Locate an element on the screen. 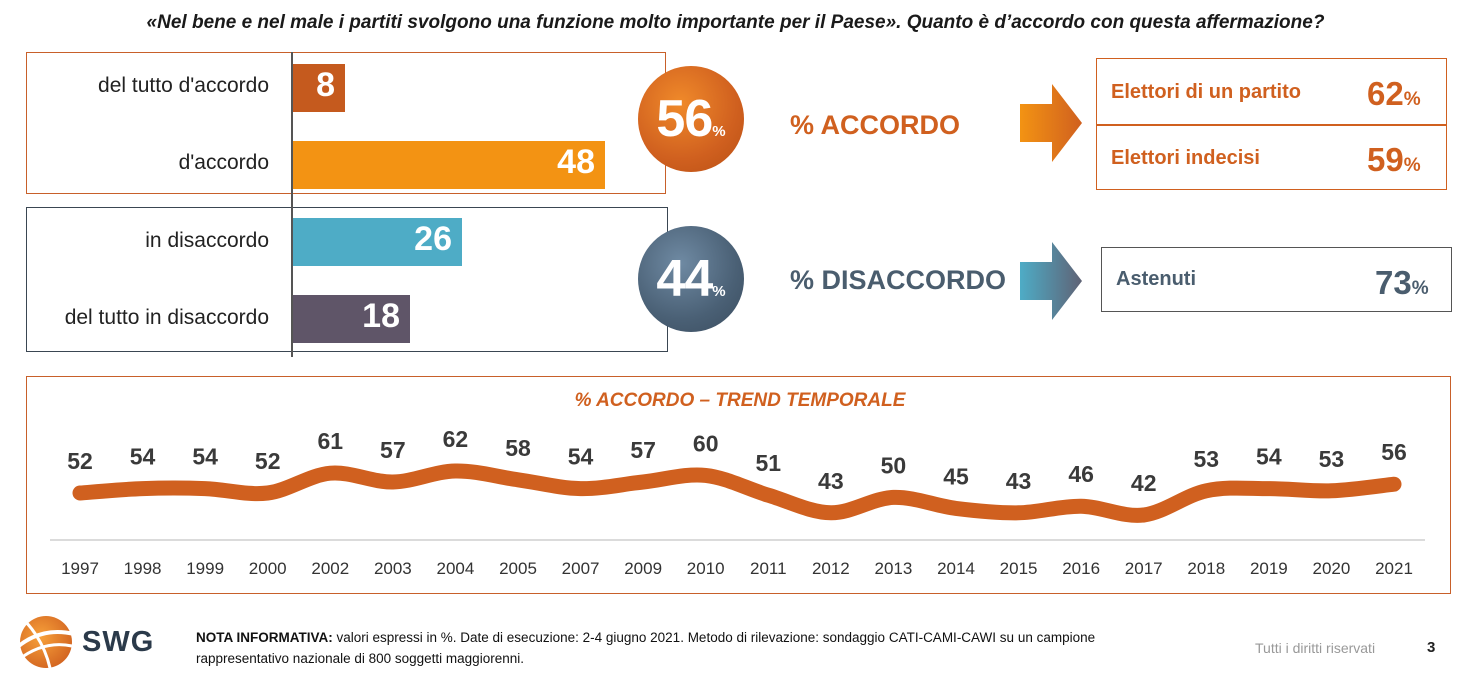 The image size is (1471, 677). trend-year-tick: 2017 is located at coordinates (1144, 568).